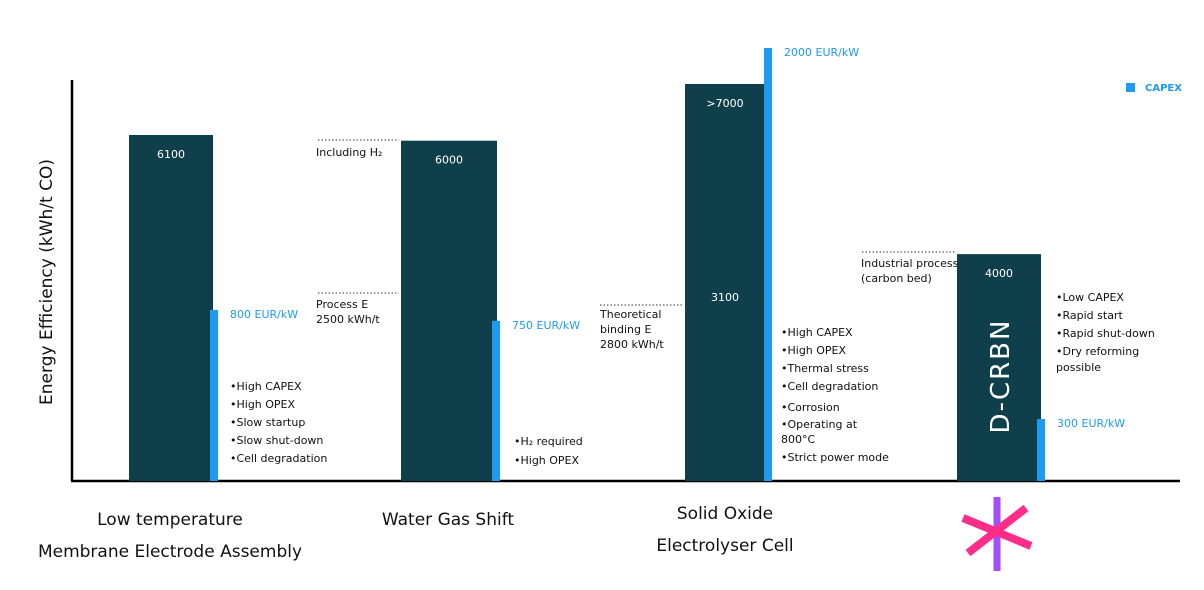 The width and height of the screenshot is (1204, 590). Describe the element at coordinates (1078, 367) in the screenshot. I see `annotation-line: possible` at that location.